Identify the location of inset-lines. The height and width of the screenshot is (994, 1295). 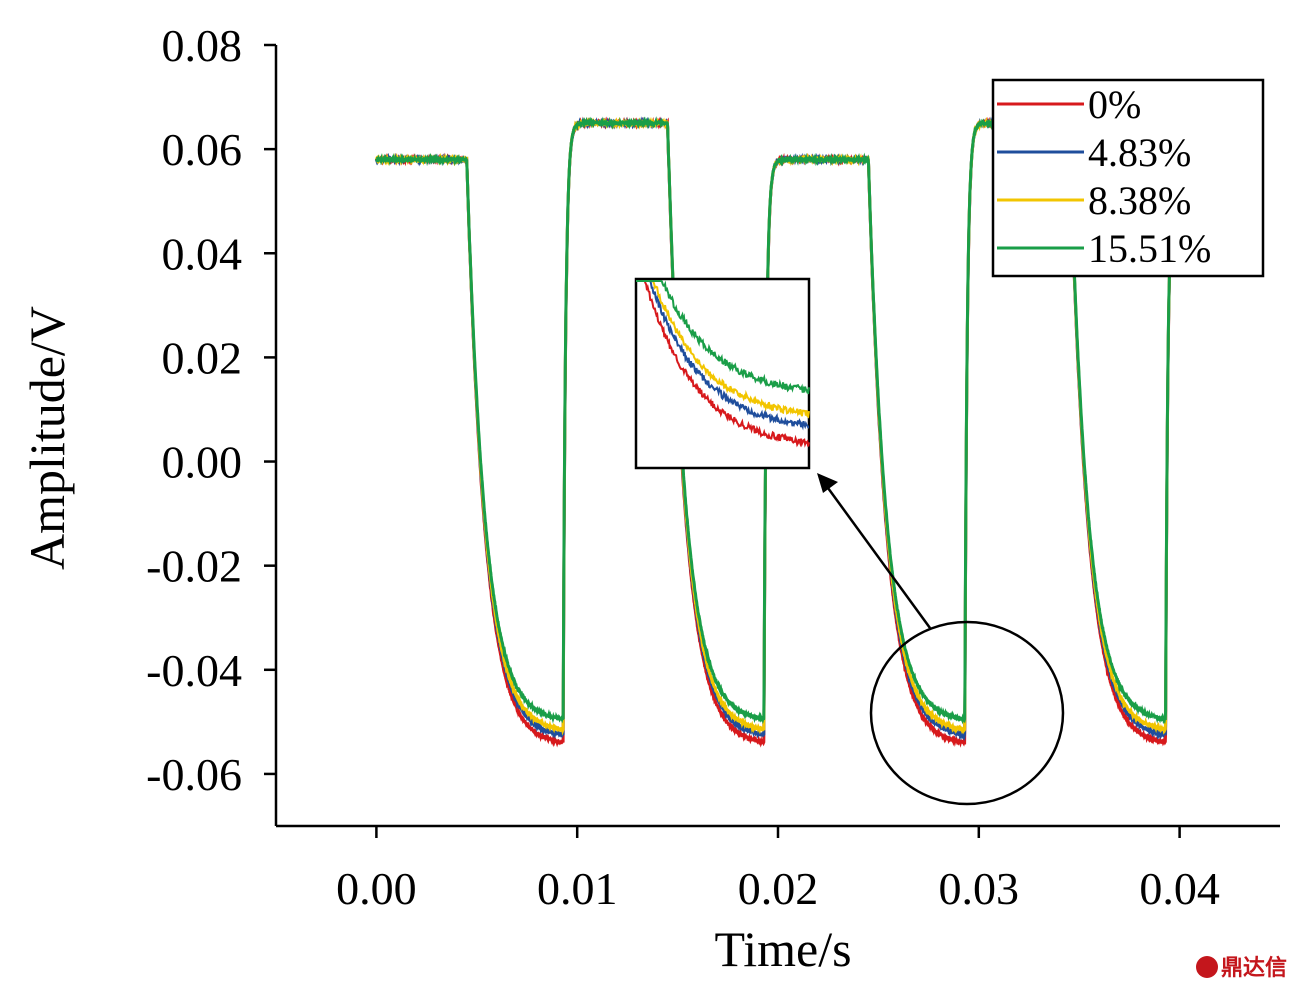
(723, 364).